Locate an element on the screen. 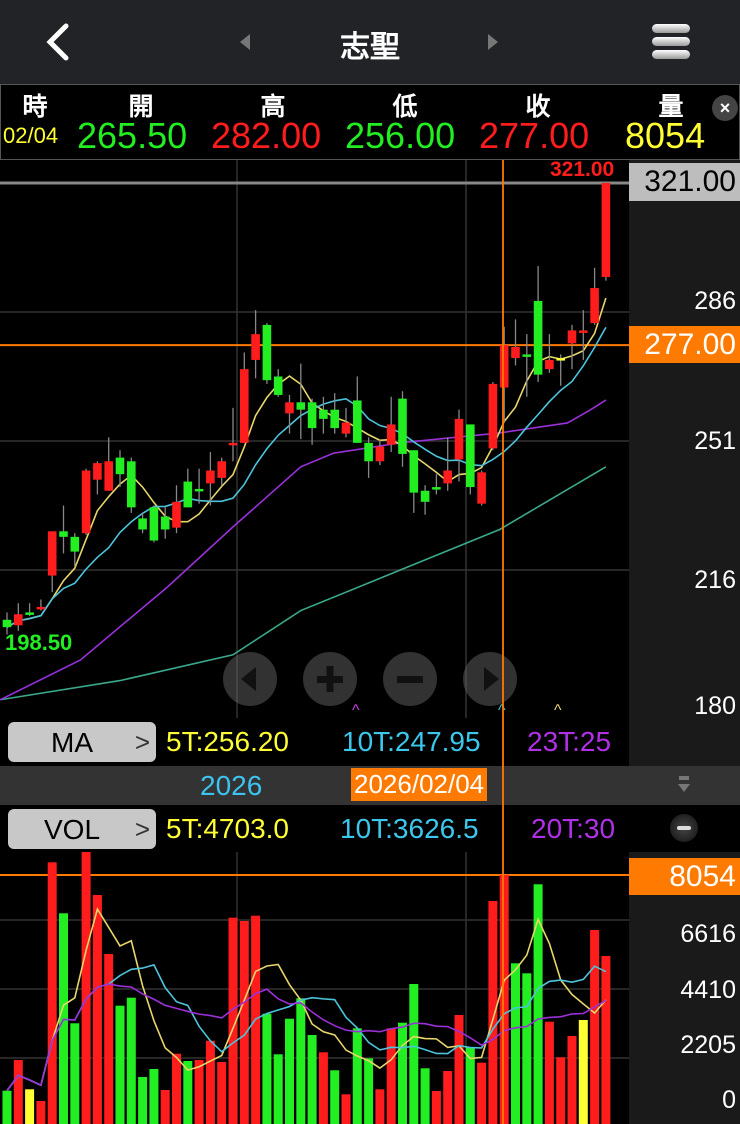  price-tick: 251 is located at coordinates (715, 441).